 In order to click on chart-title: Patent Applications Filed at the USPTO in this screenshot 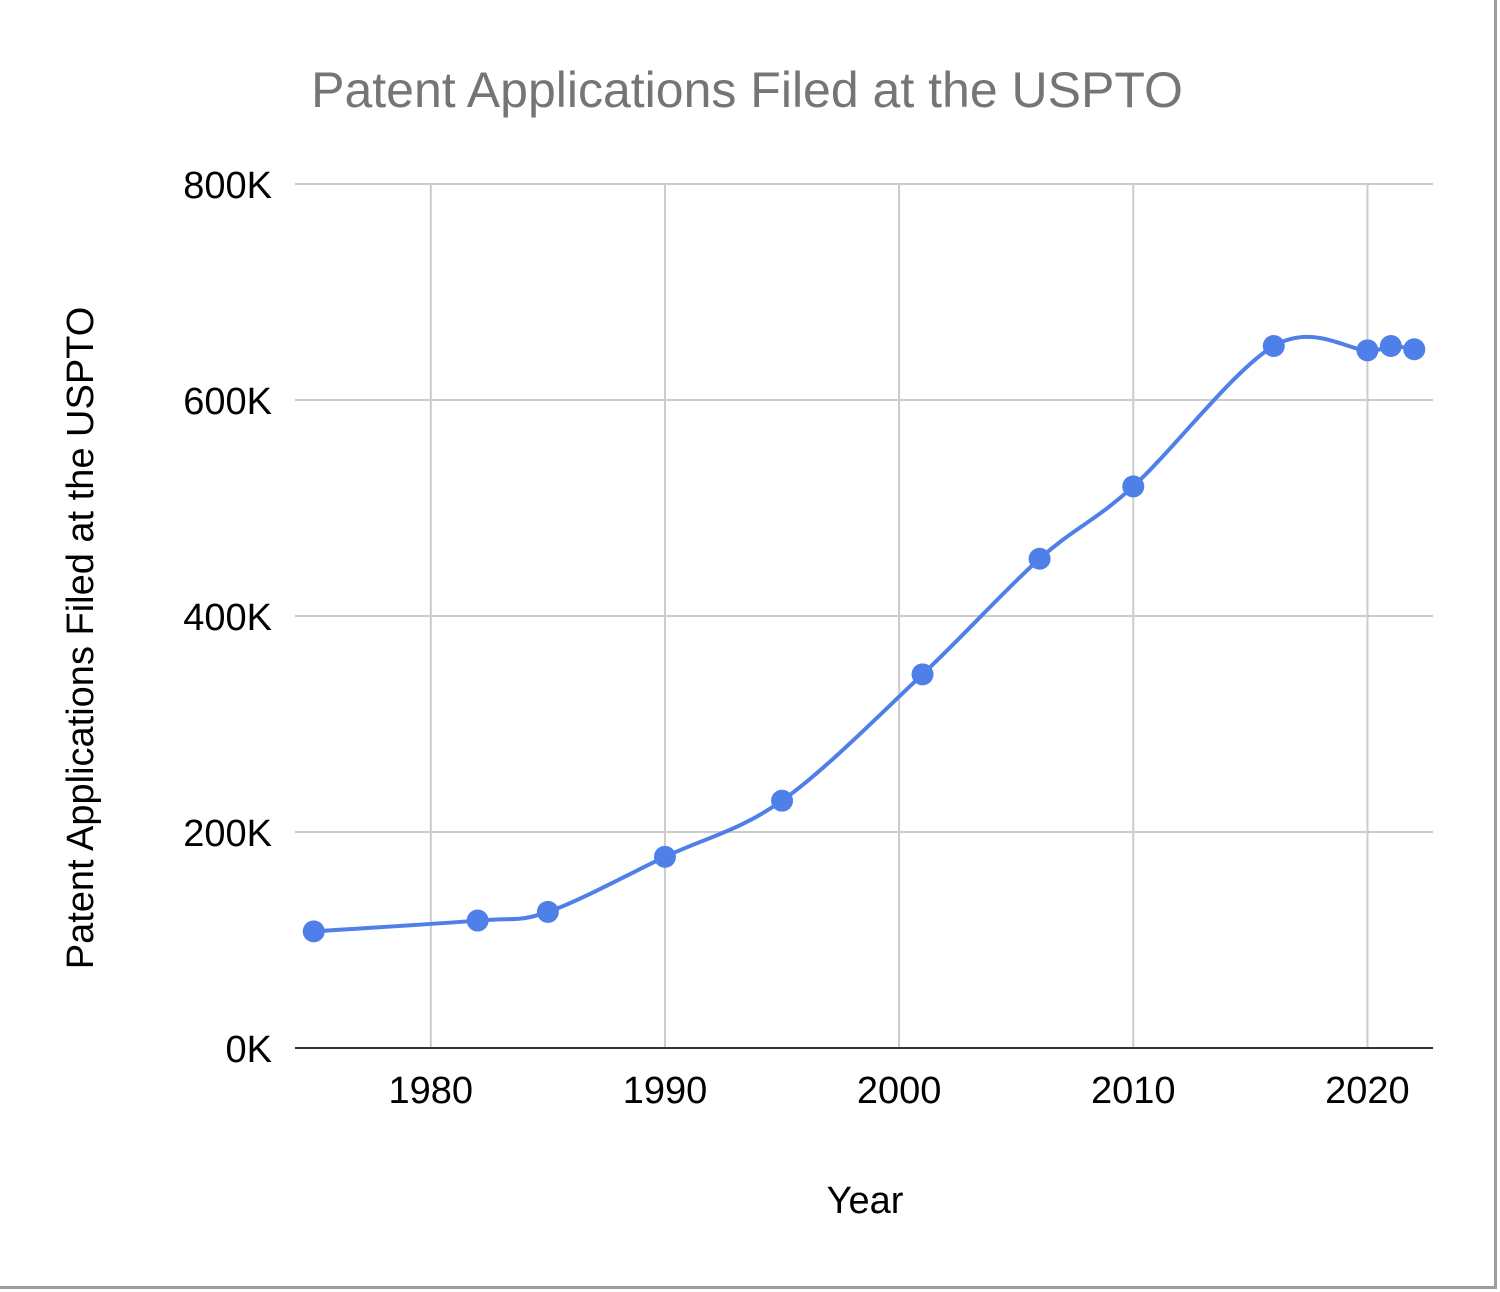, I will do `click(747, 90)`.